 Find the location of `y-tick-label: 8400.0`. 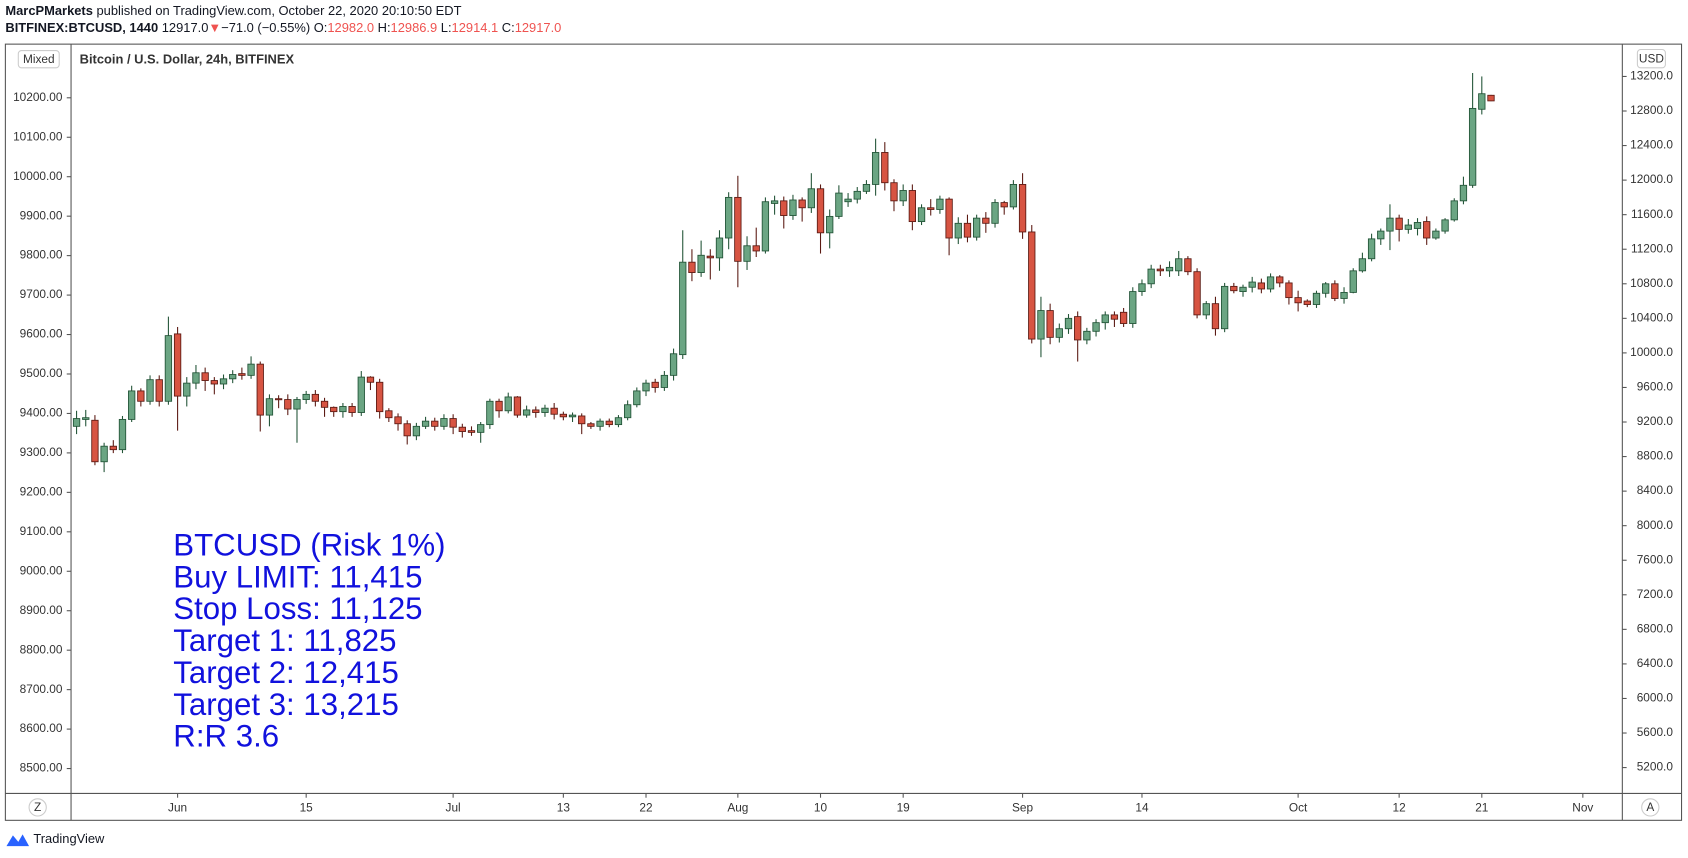

y-tick-label: 8400.0 is located at coordinates (1655, 490).